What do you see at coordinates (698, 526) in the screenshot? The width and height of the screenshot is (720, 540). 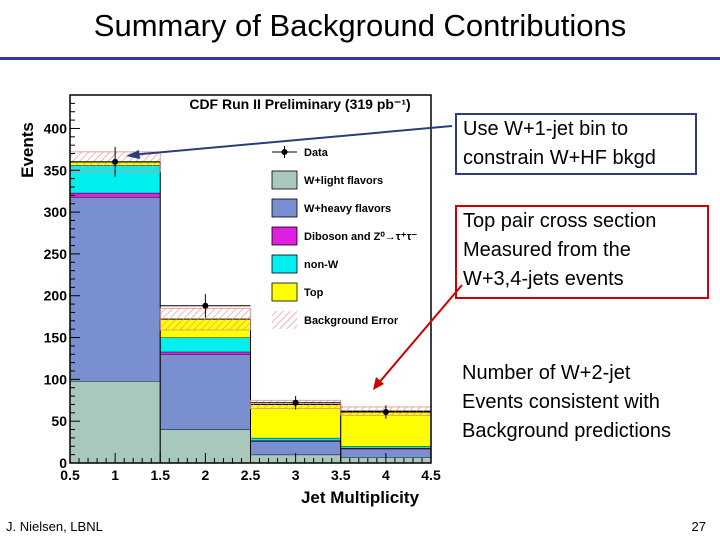 I see `page-number: 27` at bounding box center [698, 526].